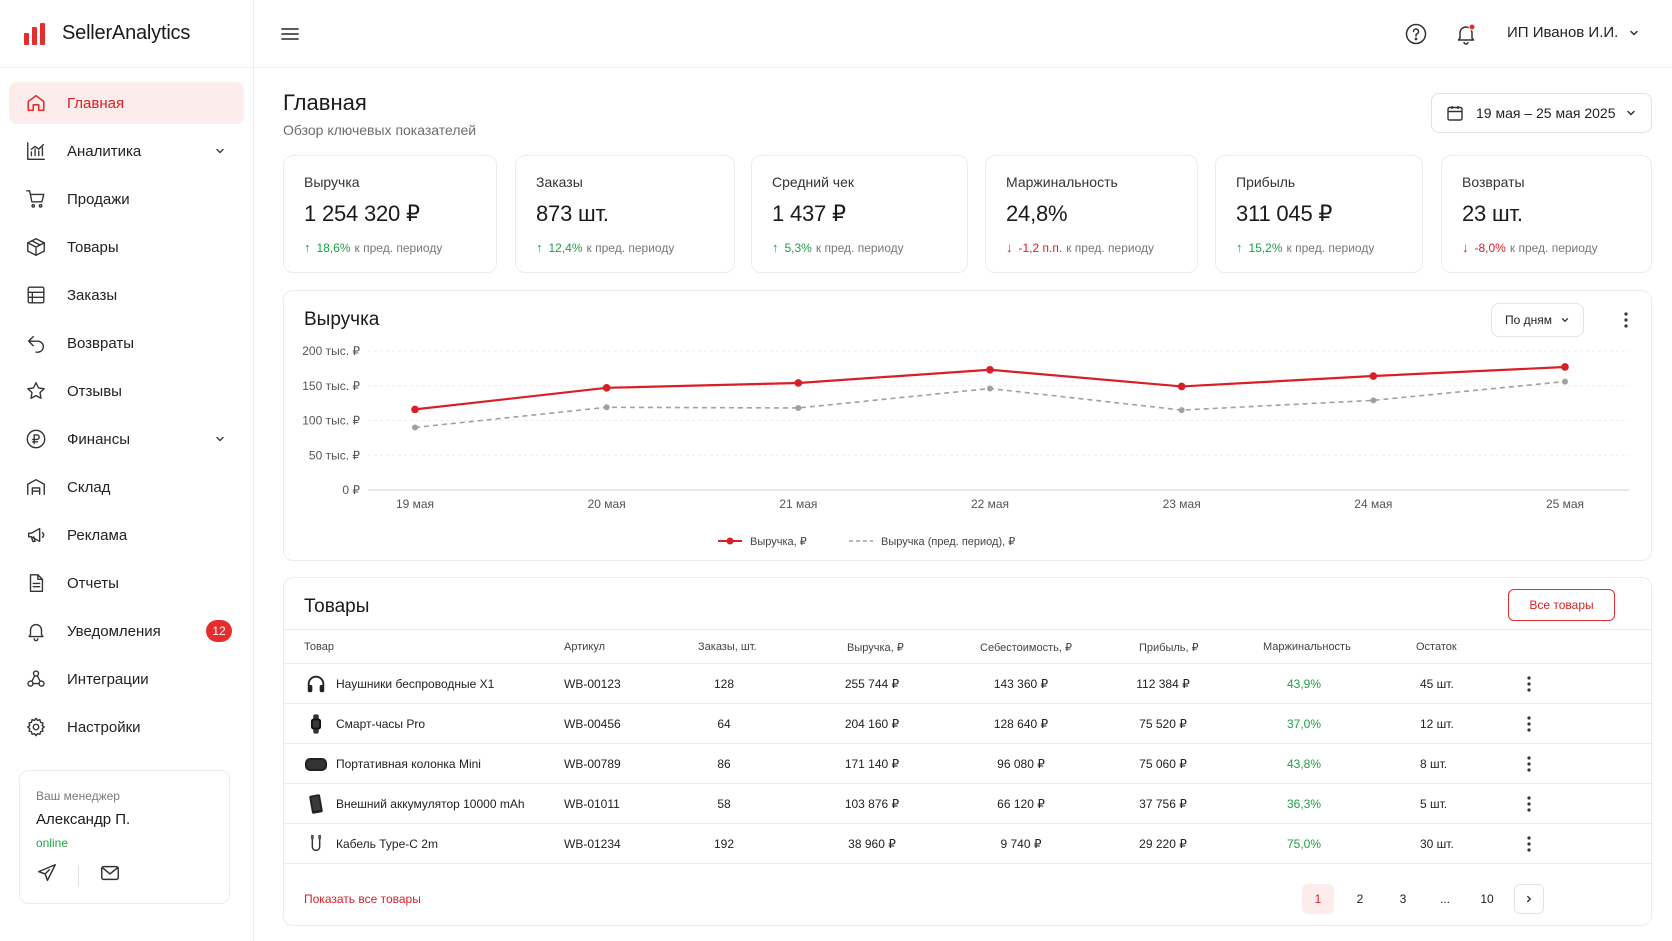  What do you see at coordinates (1403, 899) in the screenshot?
I see `pagination-page: 3` at bounding box center [1403, 899].